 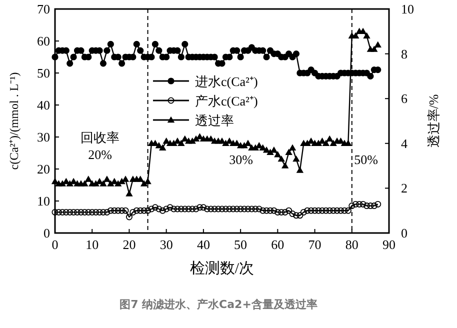 I want to click on x-tick-label: 20, so click(x=129, y=244).